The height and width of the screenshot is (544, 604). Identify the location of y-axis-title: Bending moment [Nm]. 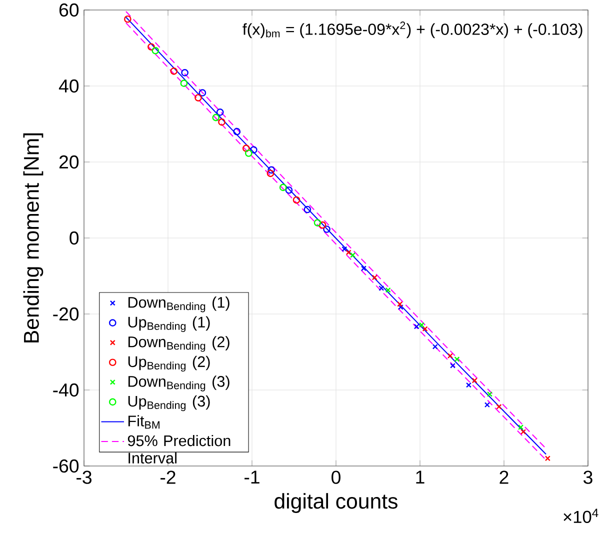
(33, 237).